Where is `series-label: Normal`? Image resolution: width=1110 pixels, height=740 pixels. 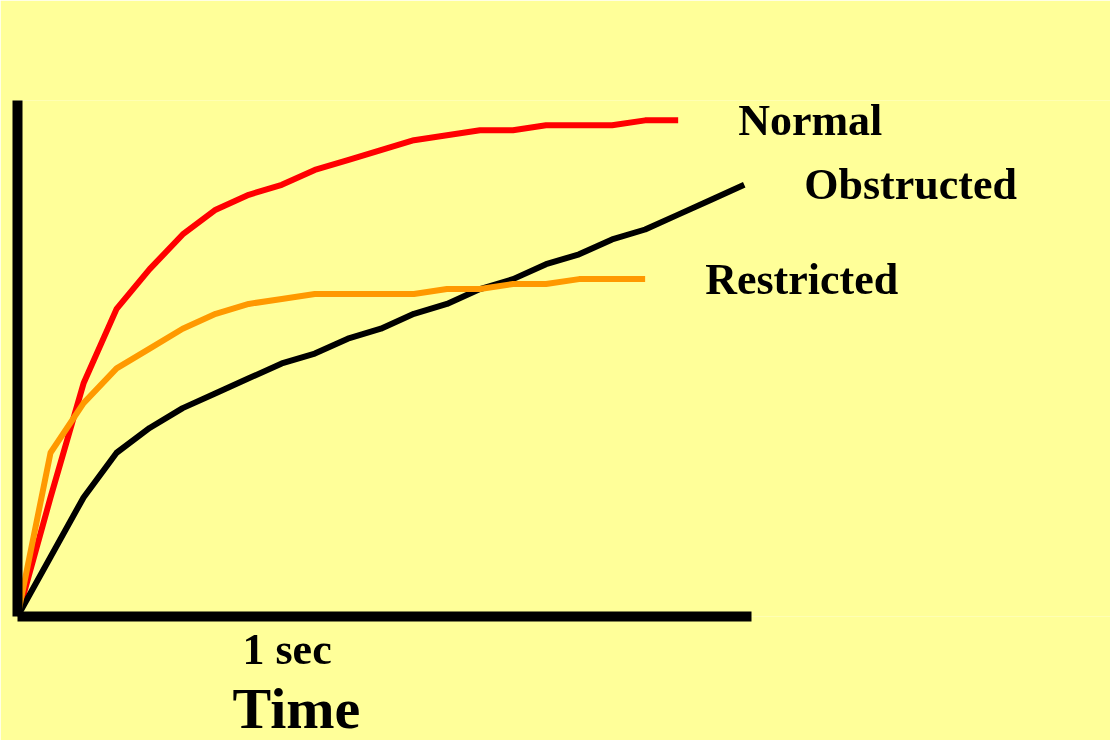
series-label: Normal is located at coordinates (810, 120).